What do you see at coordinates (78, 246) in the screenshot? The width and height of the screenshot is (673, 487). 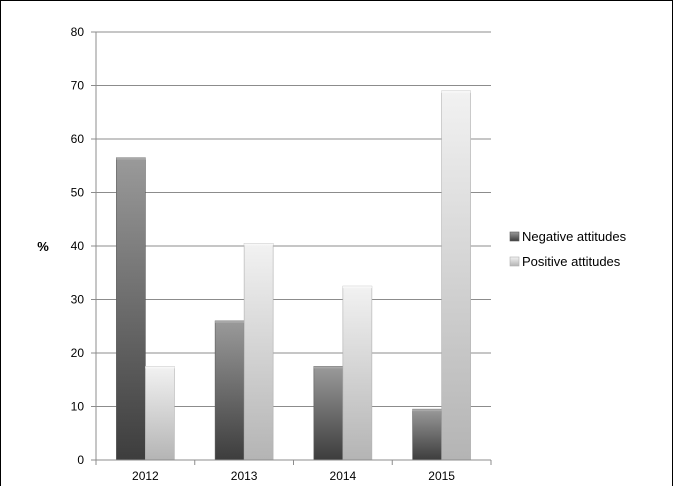 I see `y-tick-label: 40` at bounding box center [78, 246].